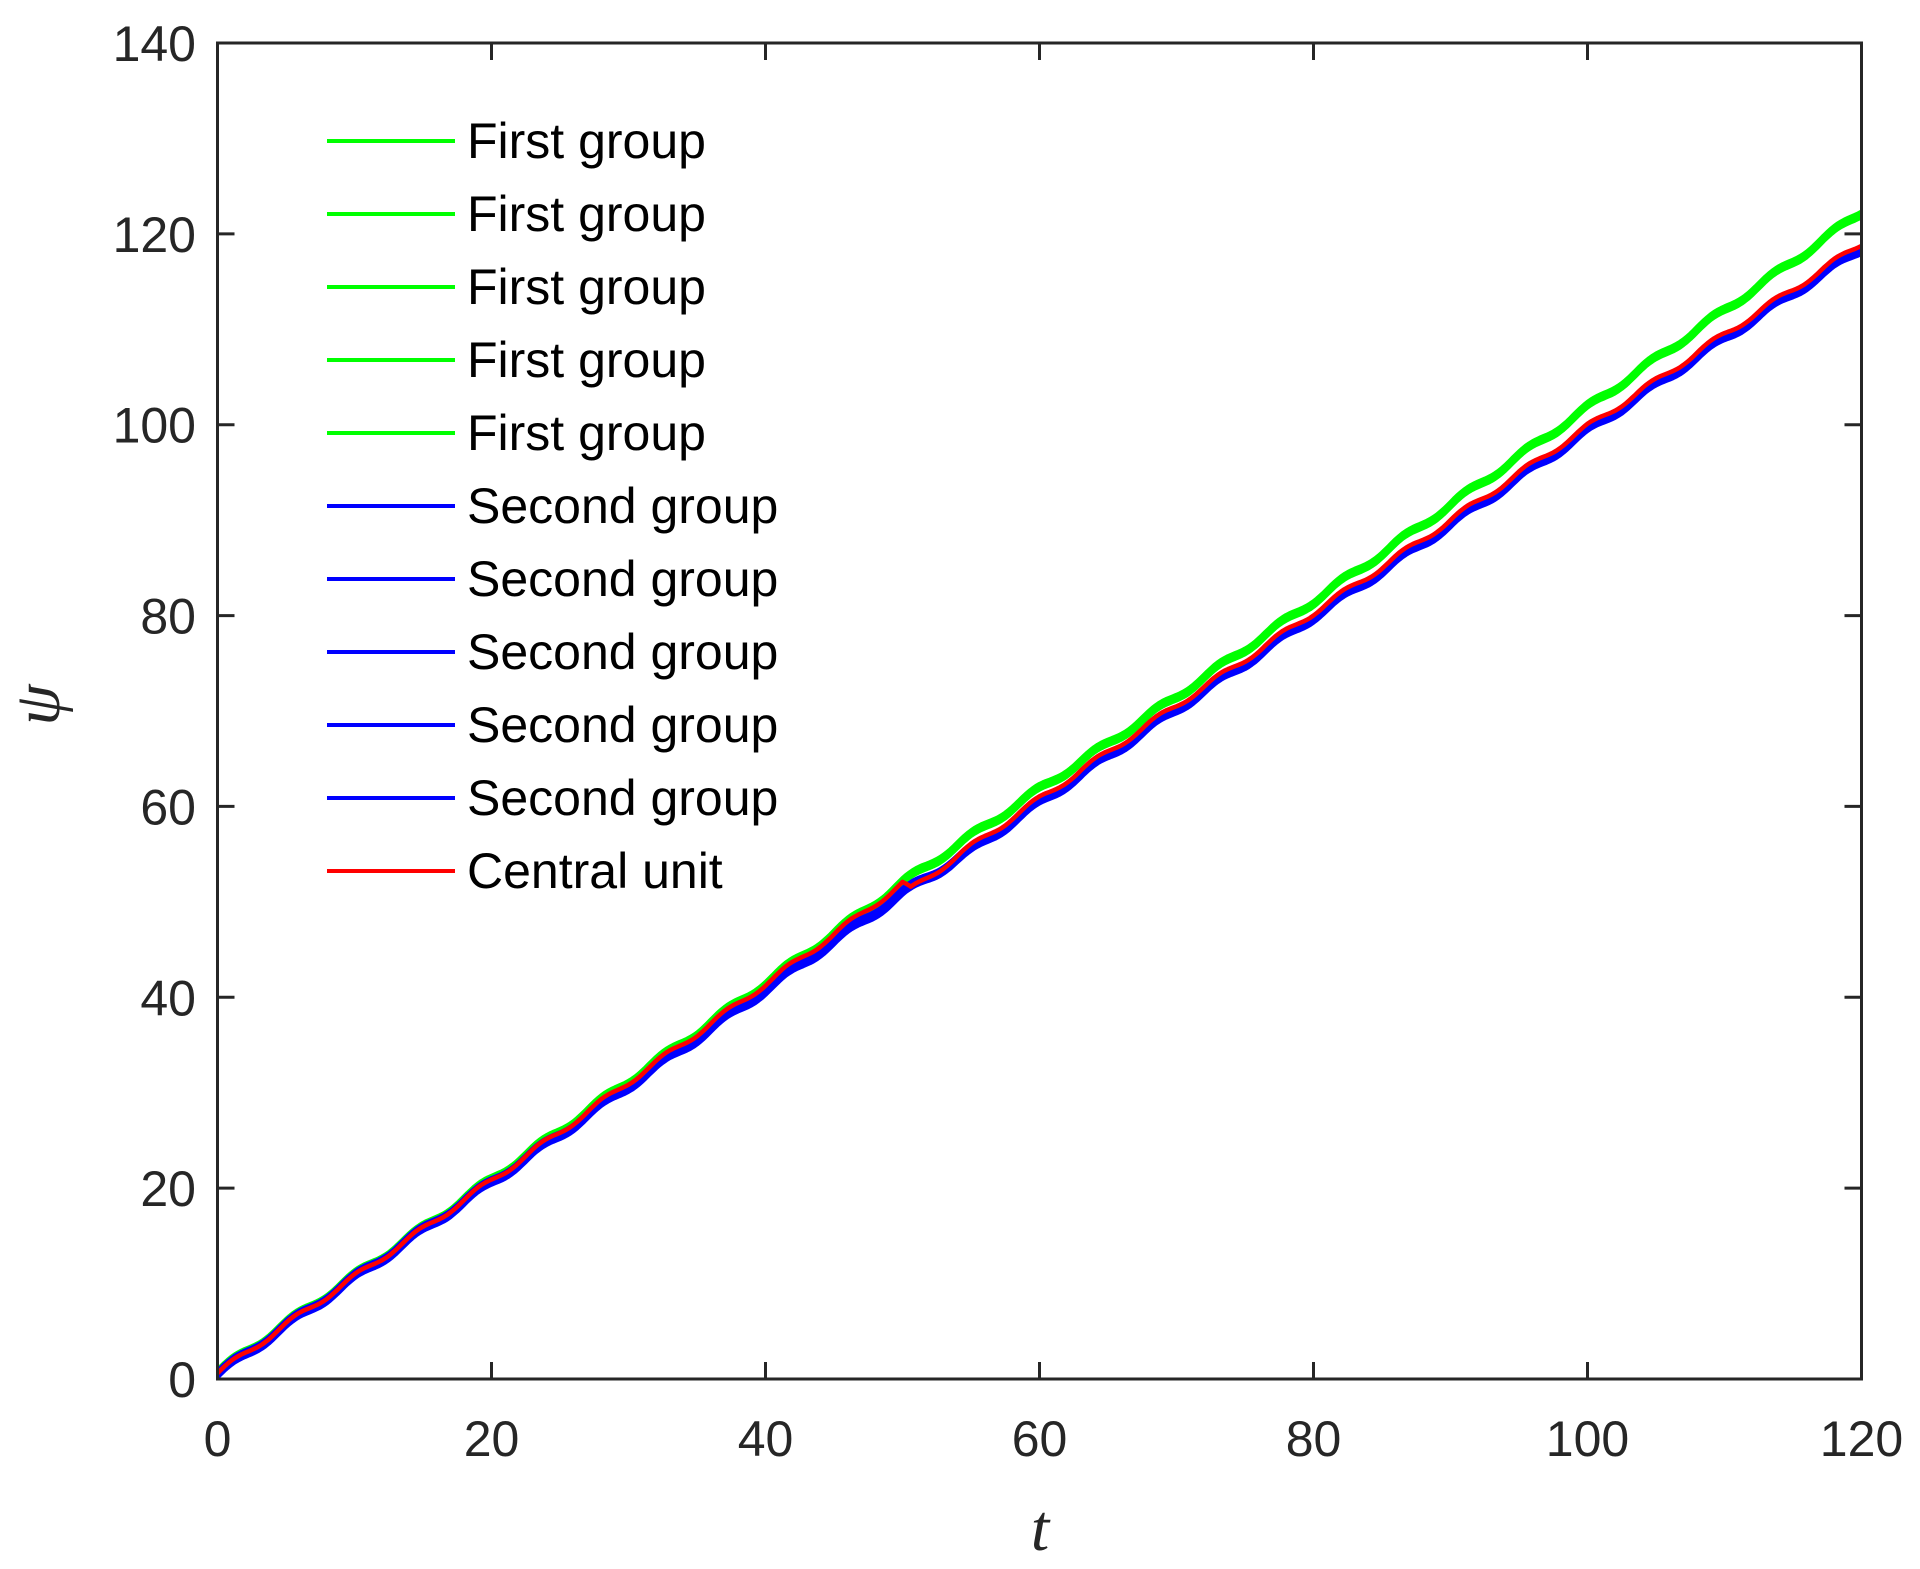 The image size is (1920, 1569). Describe the element at coordinates (1314, 1439) in the screenshot. I see `x-tick-label: 80` at that location.